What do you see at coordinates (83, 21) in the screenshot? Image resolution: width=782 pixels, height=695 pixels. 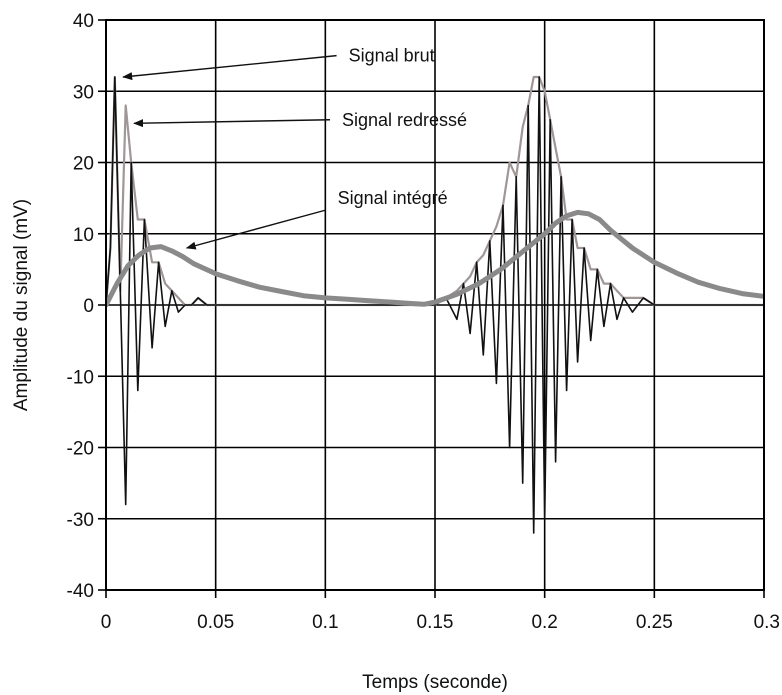 I see `y-tick-label: 40` at bounding box center [83, 21].